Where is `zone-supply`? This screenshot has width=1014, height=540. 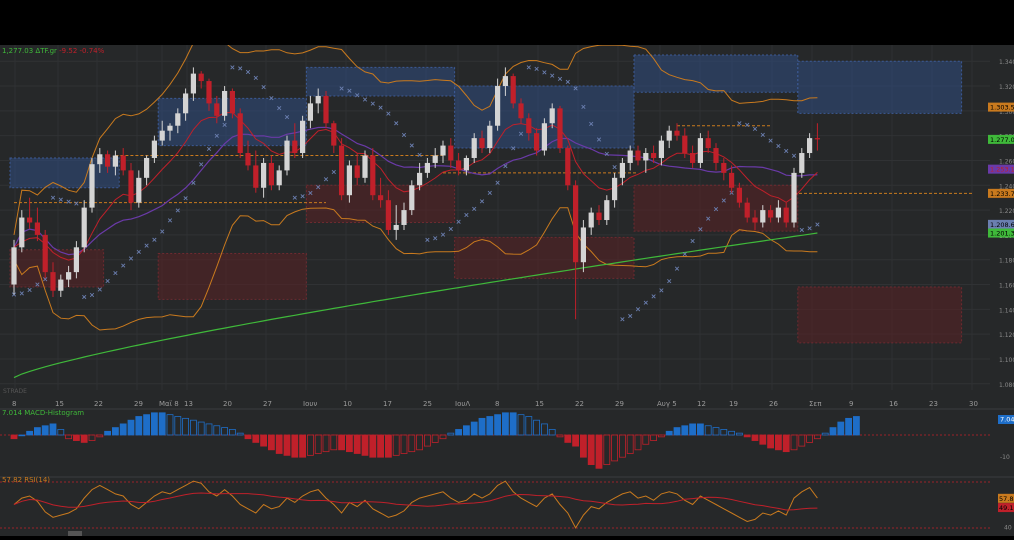 zone-supply is located at coordinates (880, 87).